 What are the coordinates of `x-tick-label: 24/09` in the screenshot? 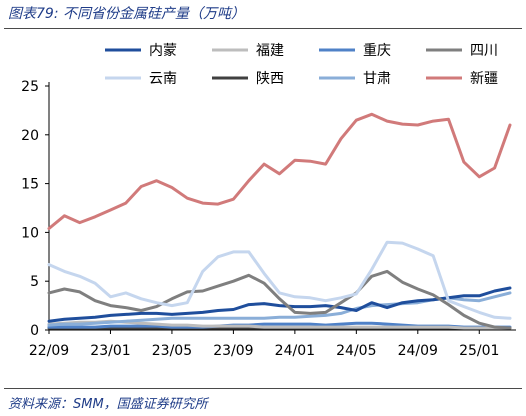 It's located at (418, 351).